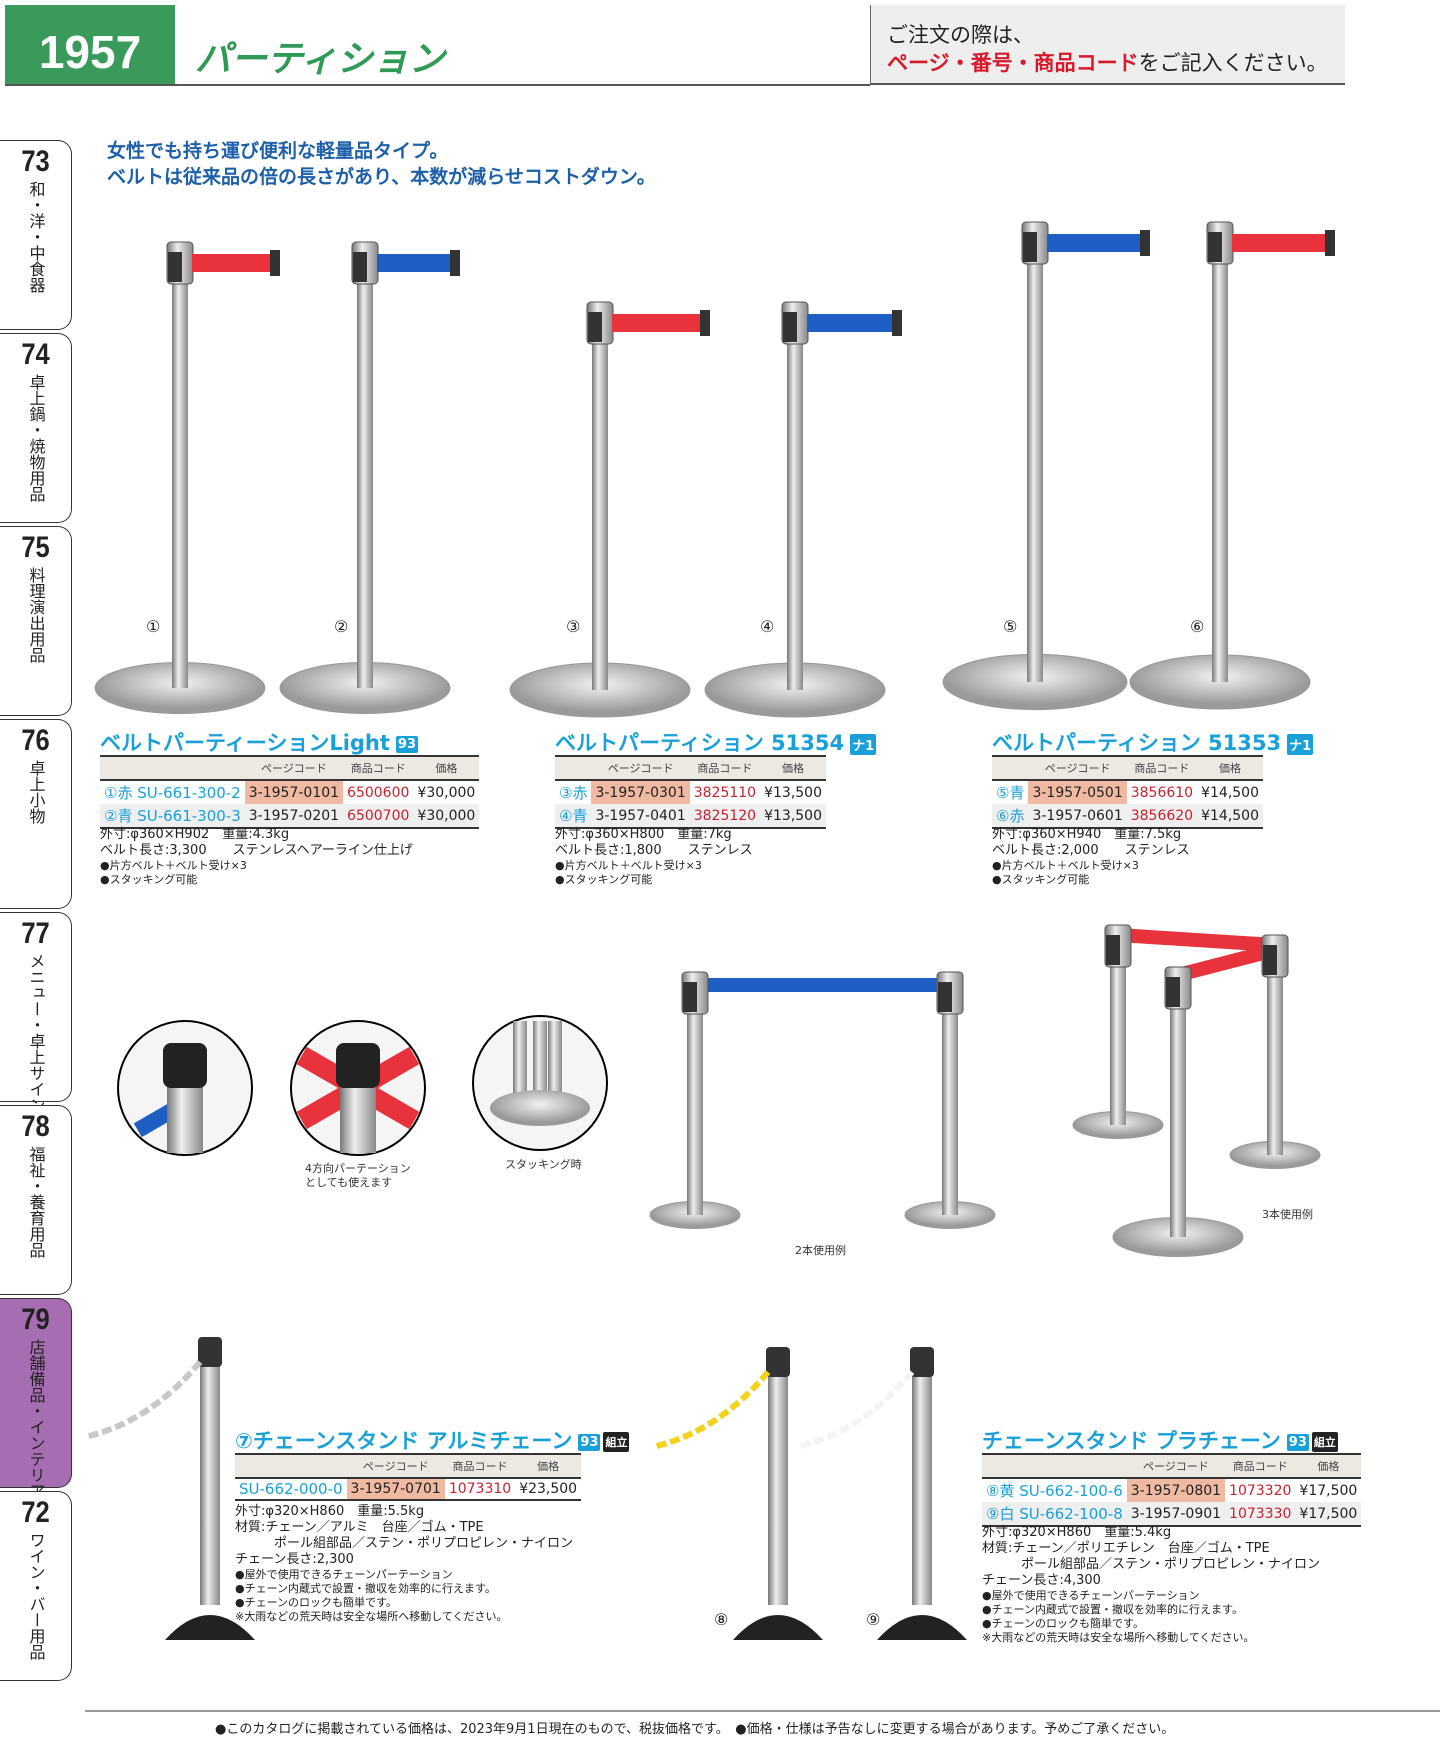 Image resolution: width=1444 pixels, height=1754 pixels. What do you see at coordinates (690, 792) in the screenshot?
I see `table-row: ③赤 3-1957-0301 3825110 ¥13,500` at bounding box center [690, 792].